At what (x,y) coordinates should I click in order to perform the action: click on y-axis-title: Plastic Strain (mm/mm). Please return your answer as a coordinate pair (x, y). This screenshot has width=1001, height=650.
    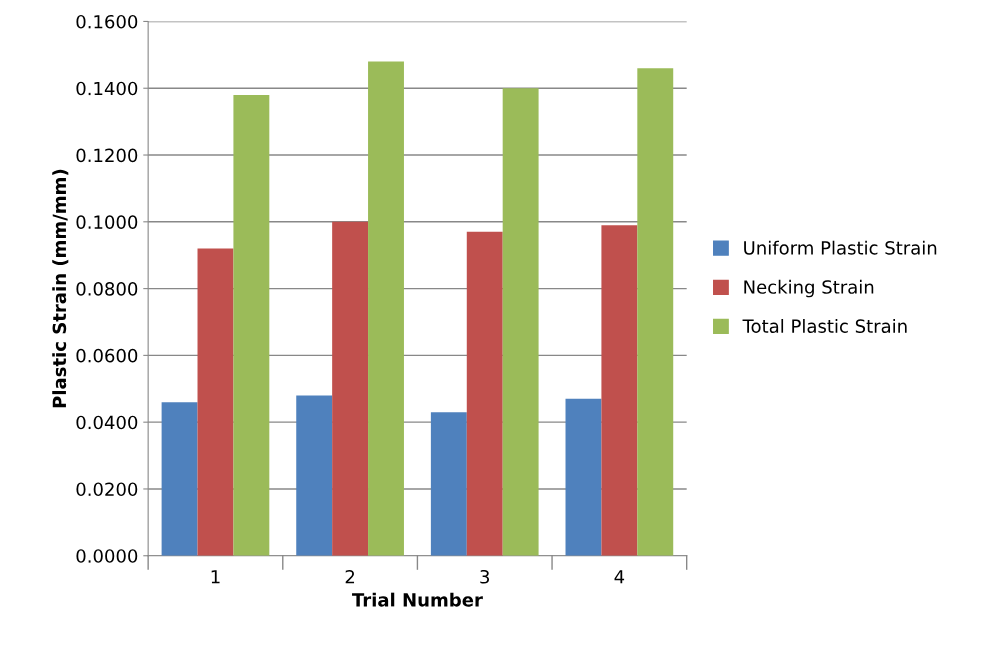
    Looking at the image, I should click on (60, 288).